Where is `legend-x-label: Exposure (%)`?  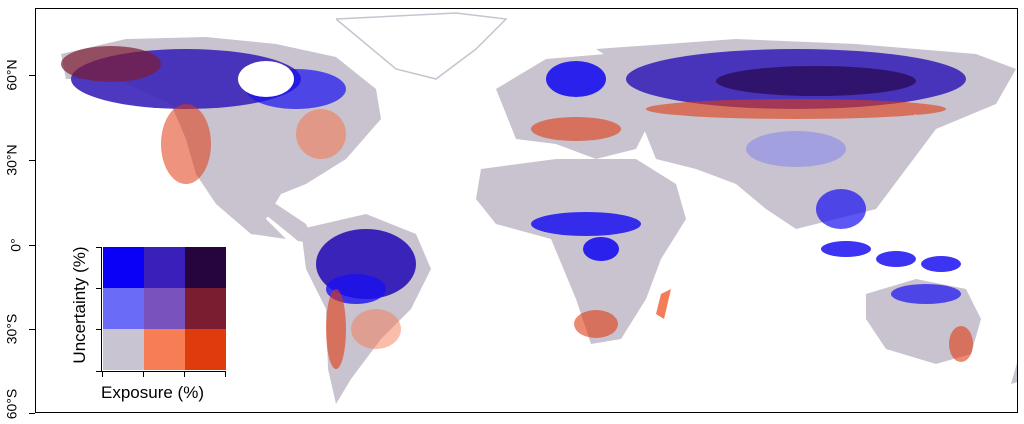
legend-x-label: Exposure (%) is located at coordinates (152, 392).